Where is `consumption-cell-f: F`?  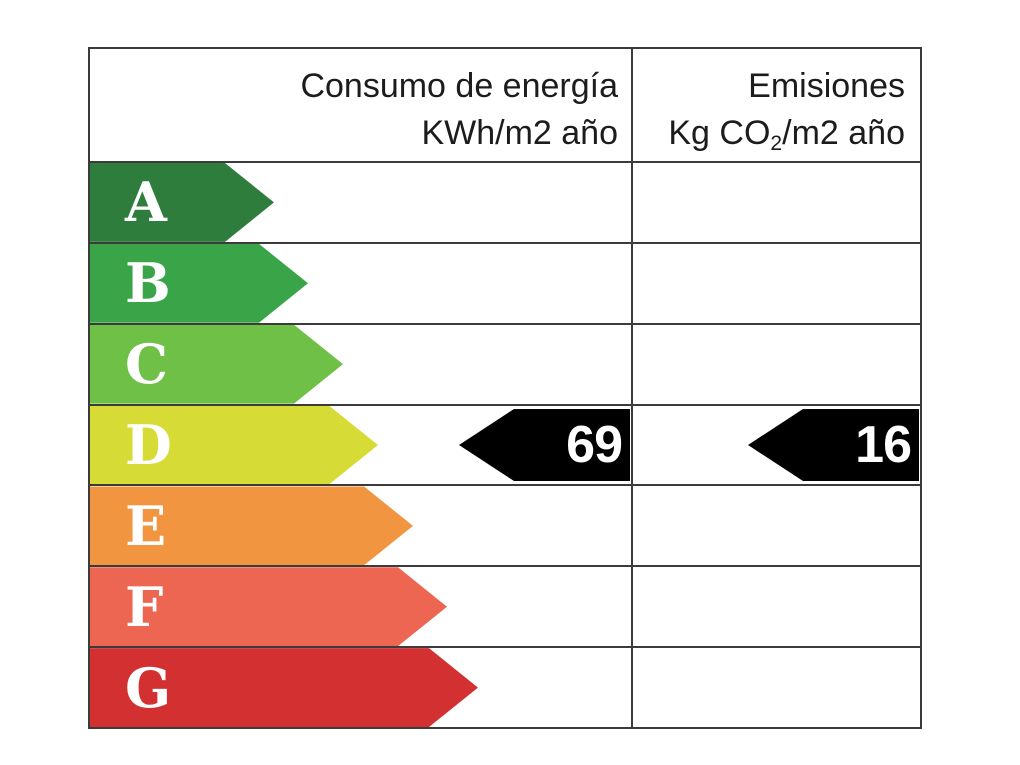
consumption-cell-f: F is located at coordinates (361, 607).